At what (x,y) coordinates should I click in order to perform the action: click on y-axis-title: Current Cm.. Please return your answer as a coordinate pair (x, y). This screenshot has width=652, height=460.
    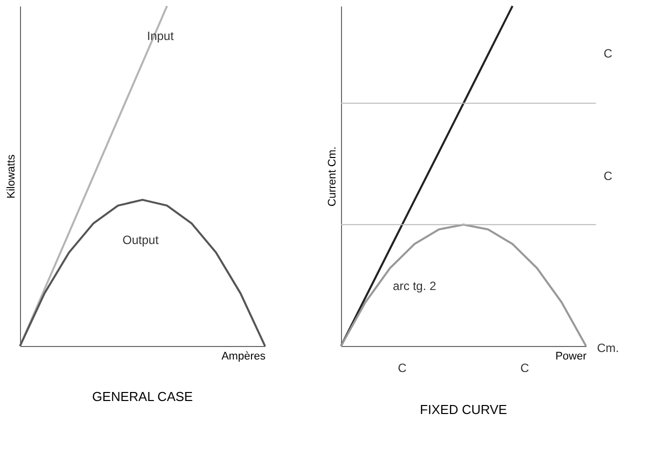
    Looking at the image, I should click on (332, 176).